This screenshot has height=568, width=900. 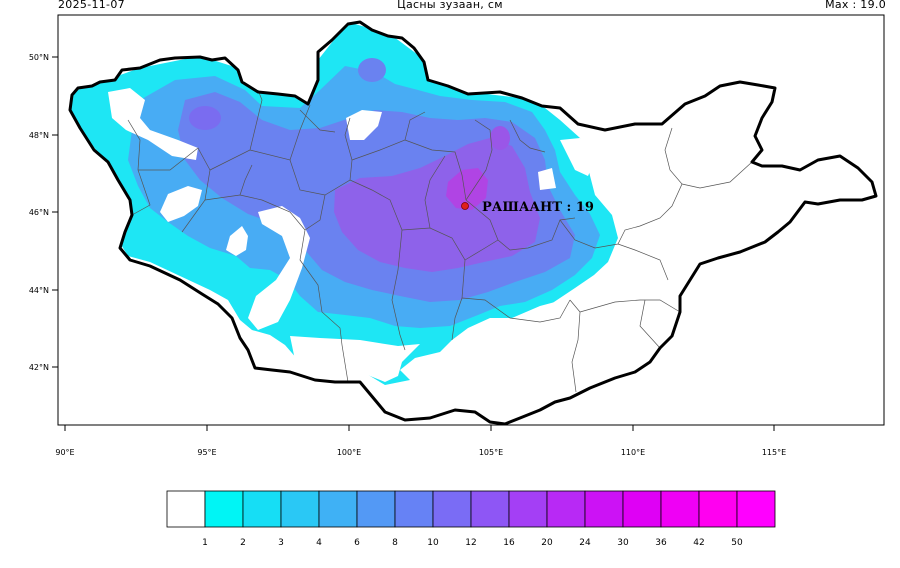 I want to click on lat-label: 46°N, so click(x=39, y=212).